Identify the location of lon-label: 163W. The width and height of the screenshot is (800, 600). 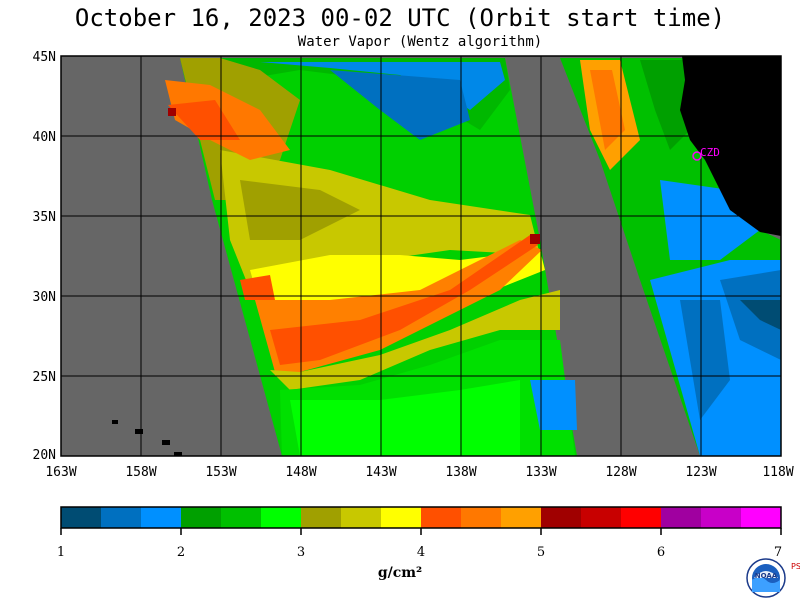
(60, 472).